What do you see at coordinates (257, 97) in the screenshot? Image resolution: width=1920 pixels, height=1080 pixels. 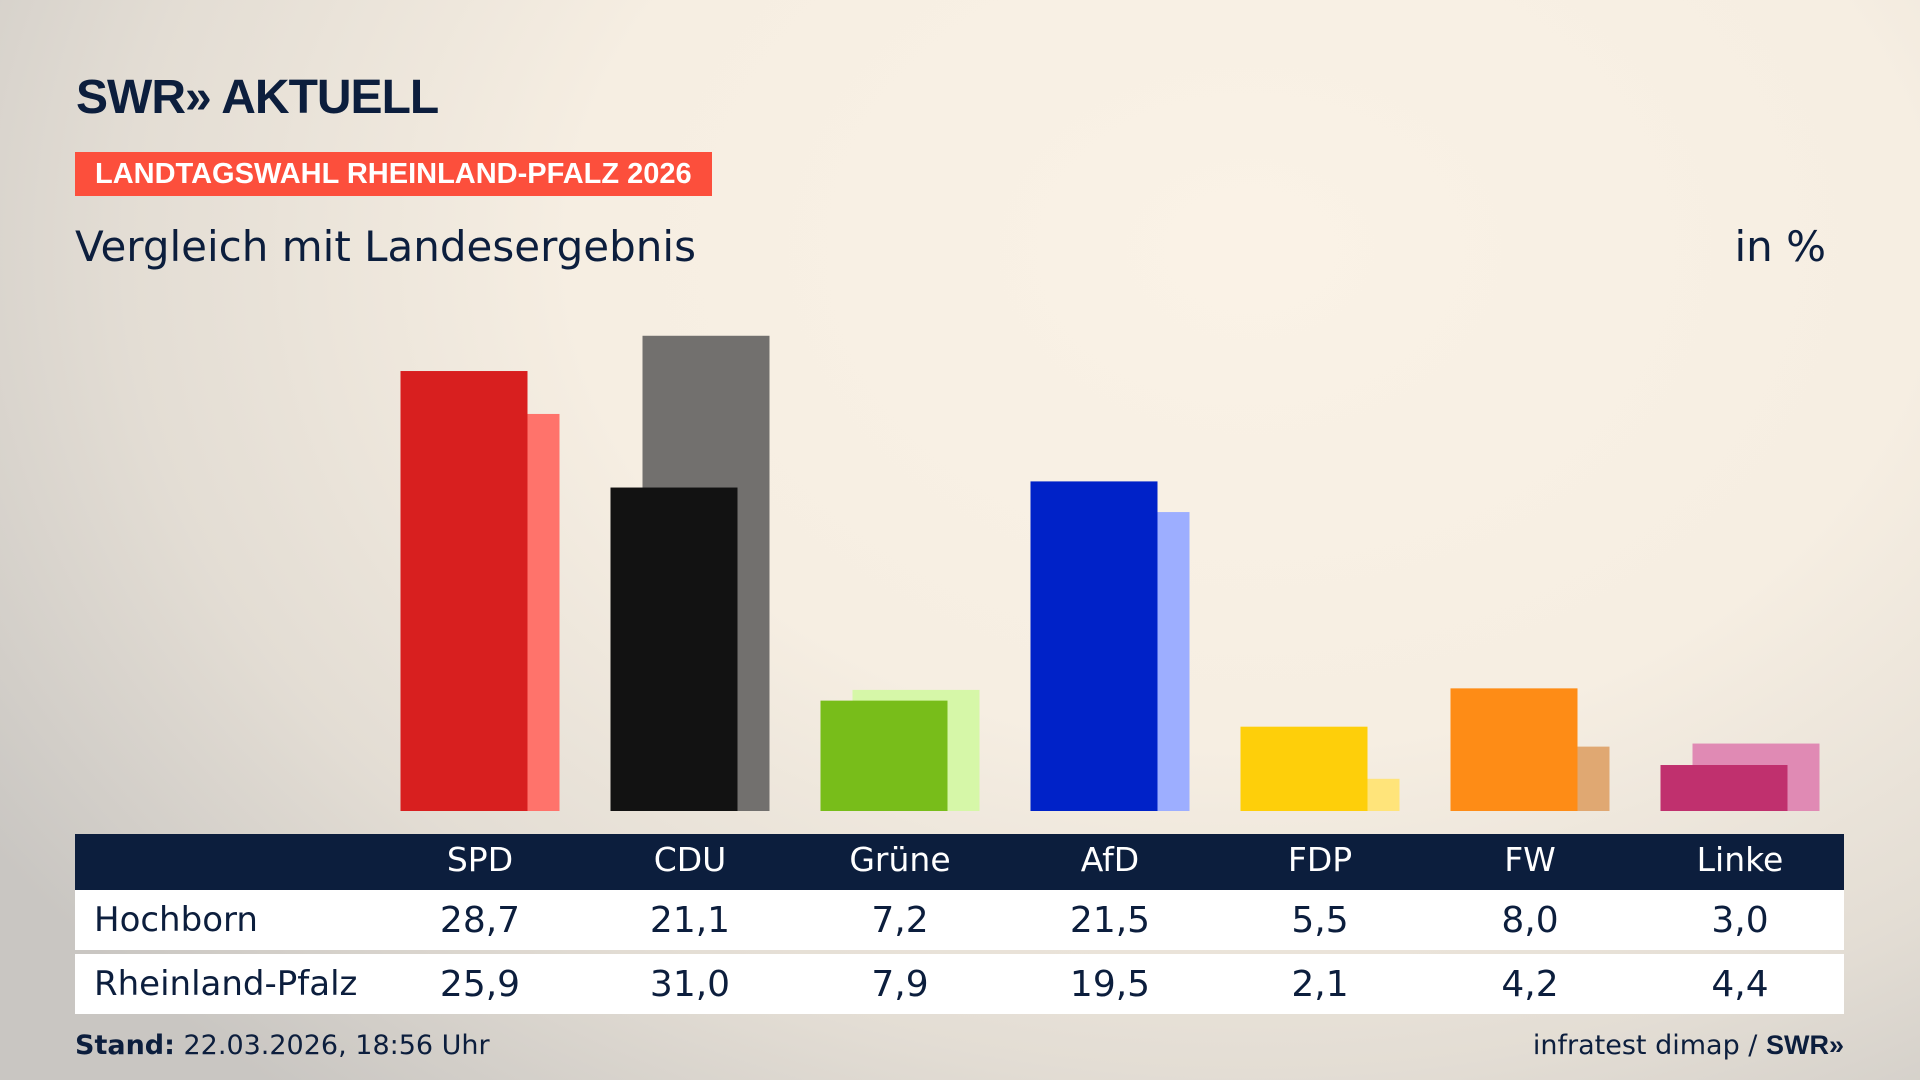 I see `swr-aktuell-logo: SWR» AKTUELL` at bounding box center [257, 97].